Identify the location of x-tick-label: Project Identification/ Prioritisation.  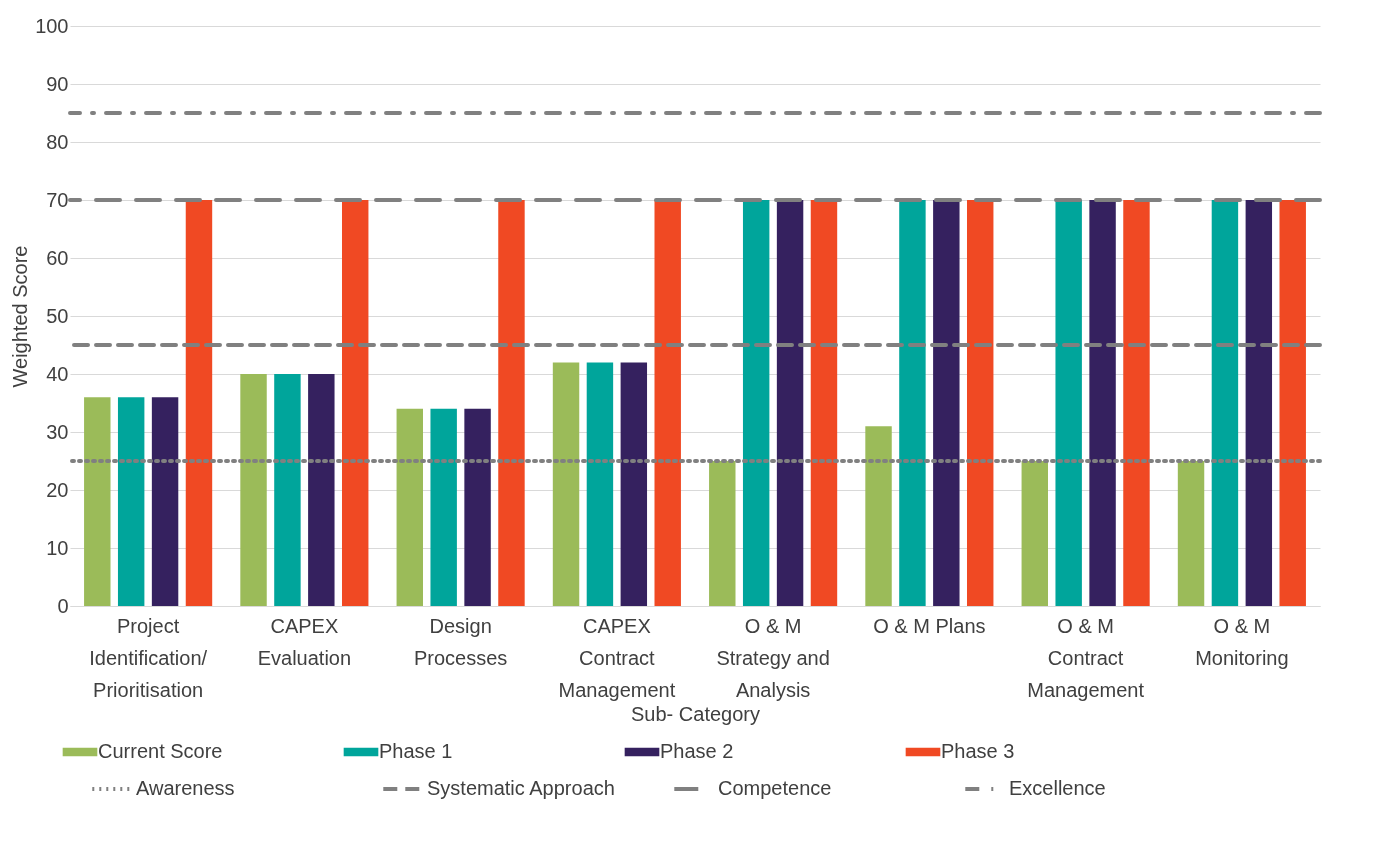
(148, 657).